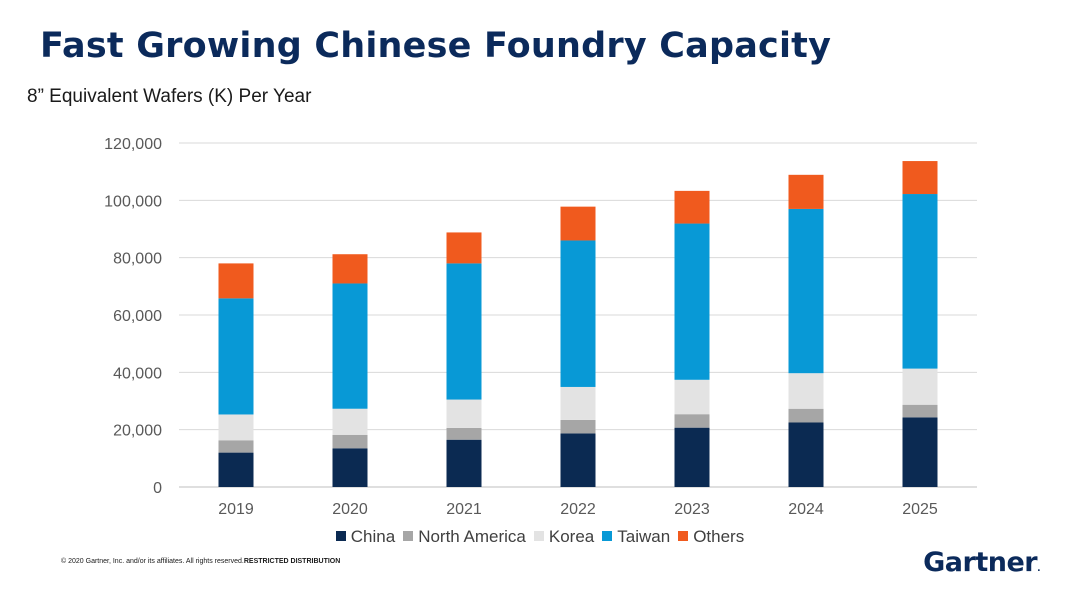 This screenshot has width=1080, height=607. I want to click on legend-item-north-america: North America, so click(464, 537).